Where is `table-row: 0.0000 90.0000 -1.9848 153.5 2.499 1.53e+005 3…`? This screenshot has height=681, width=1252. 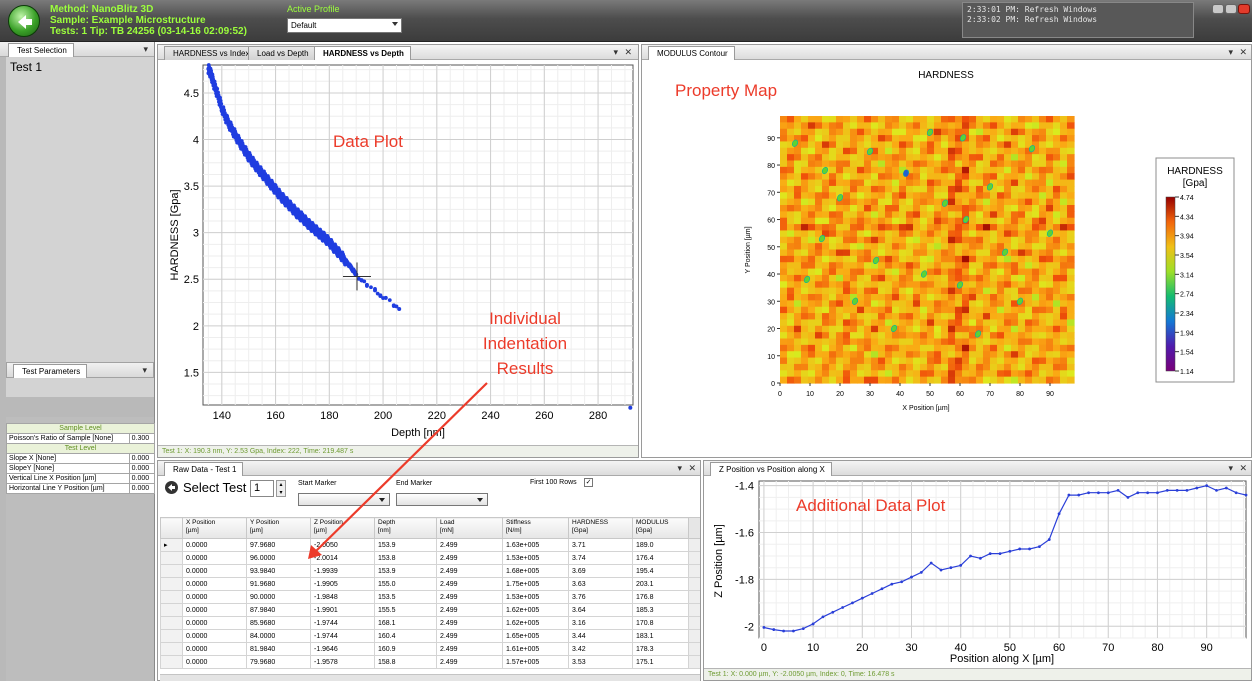
table-row: 0.0000 90.0000 -1.9848 153.5 2.499 1.53e+005 3… is located at coordinates (430, 597).